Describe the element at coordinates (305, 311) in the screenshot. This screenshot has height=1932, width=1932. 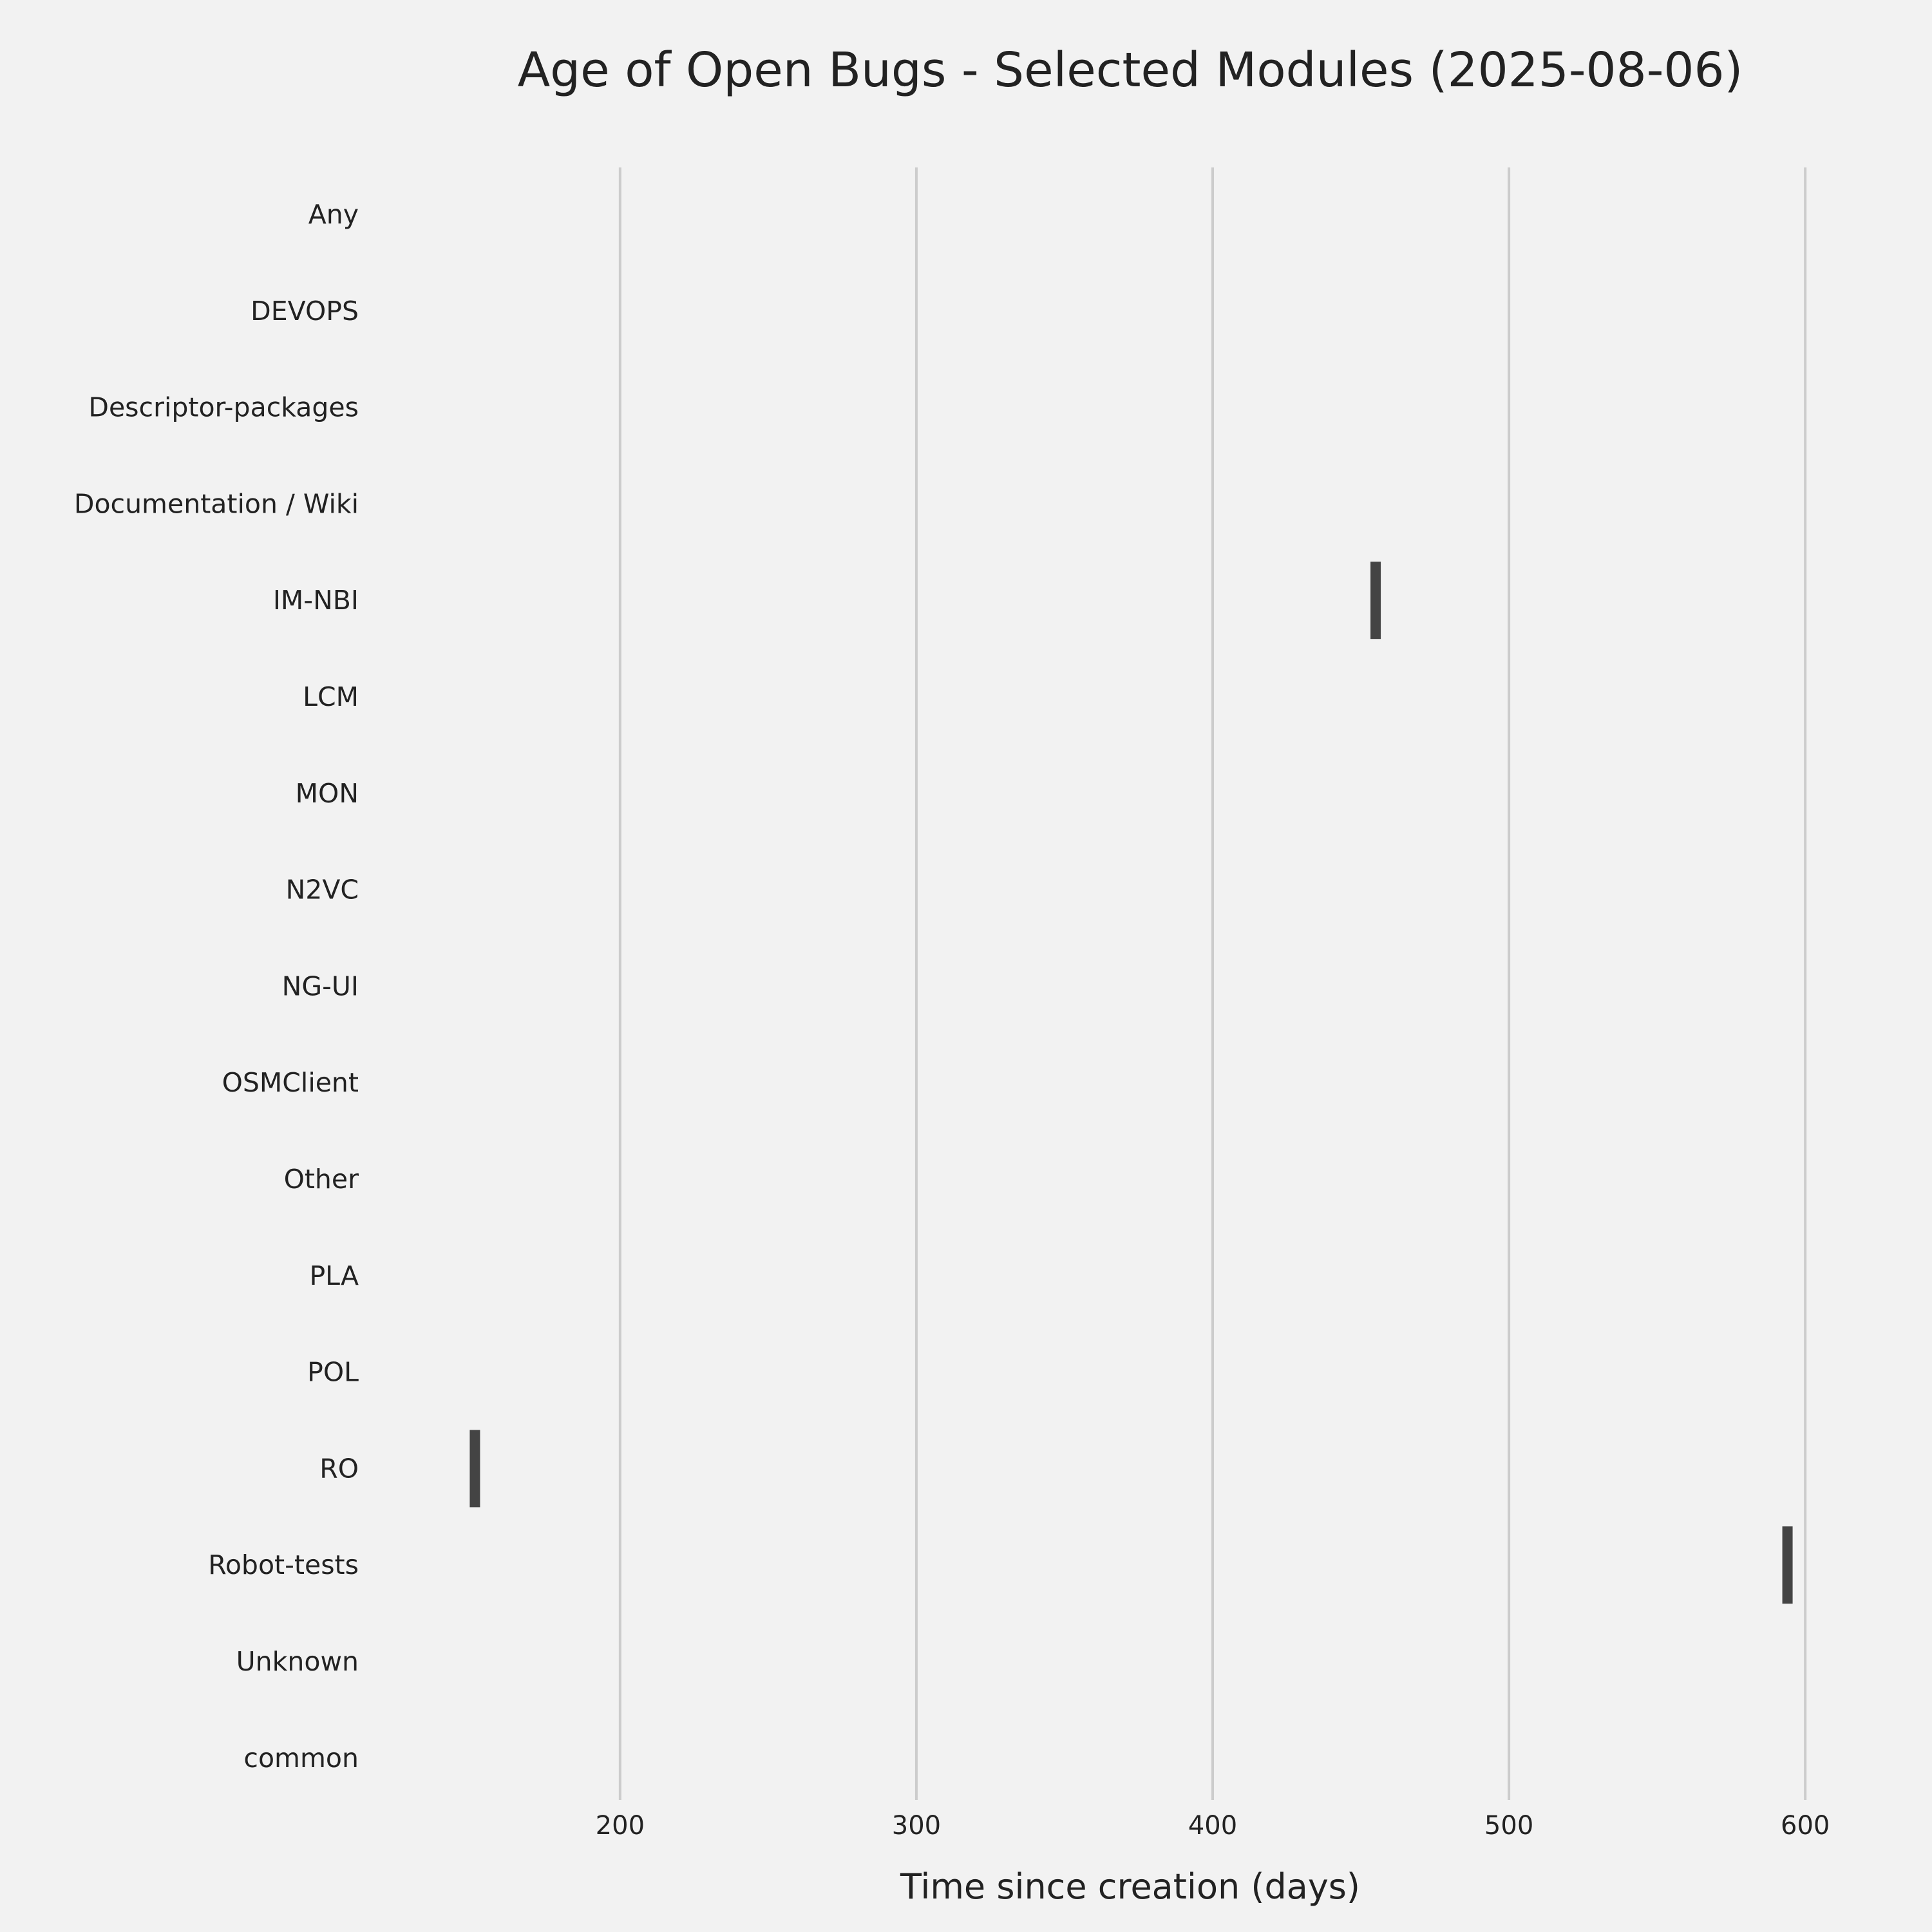
I see `y-category-label: DEVOPS` at that location.